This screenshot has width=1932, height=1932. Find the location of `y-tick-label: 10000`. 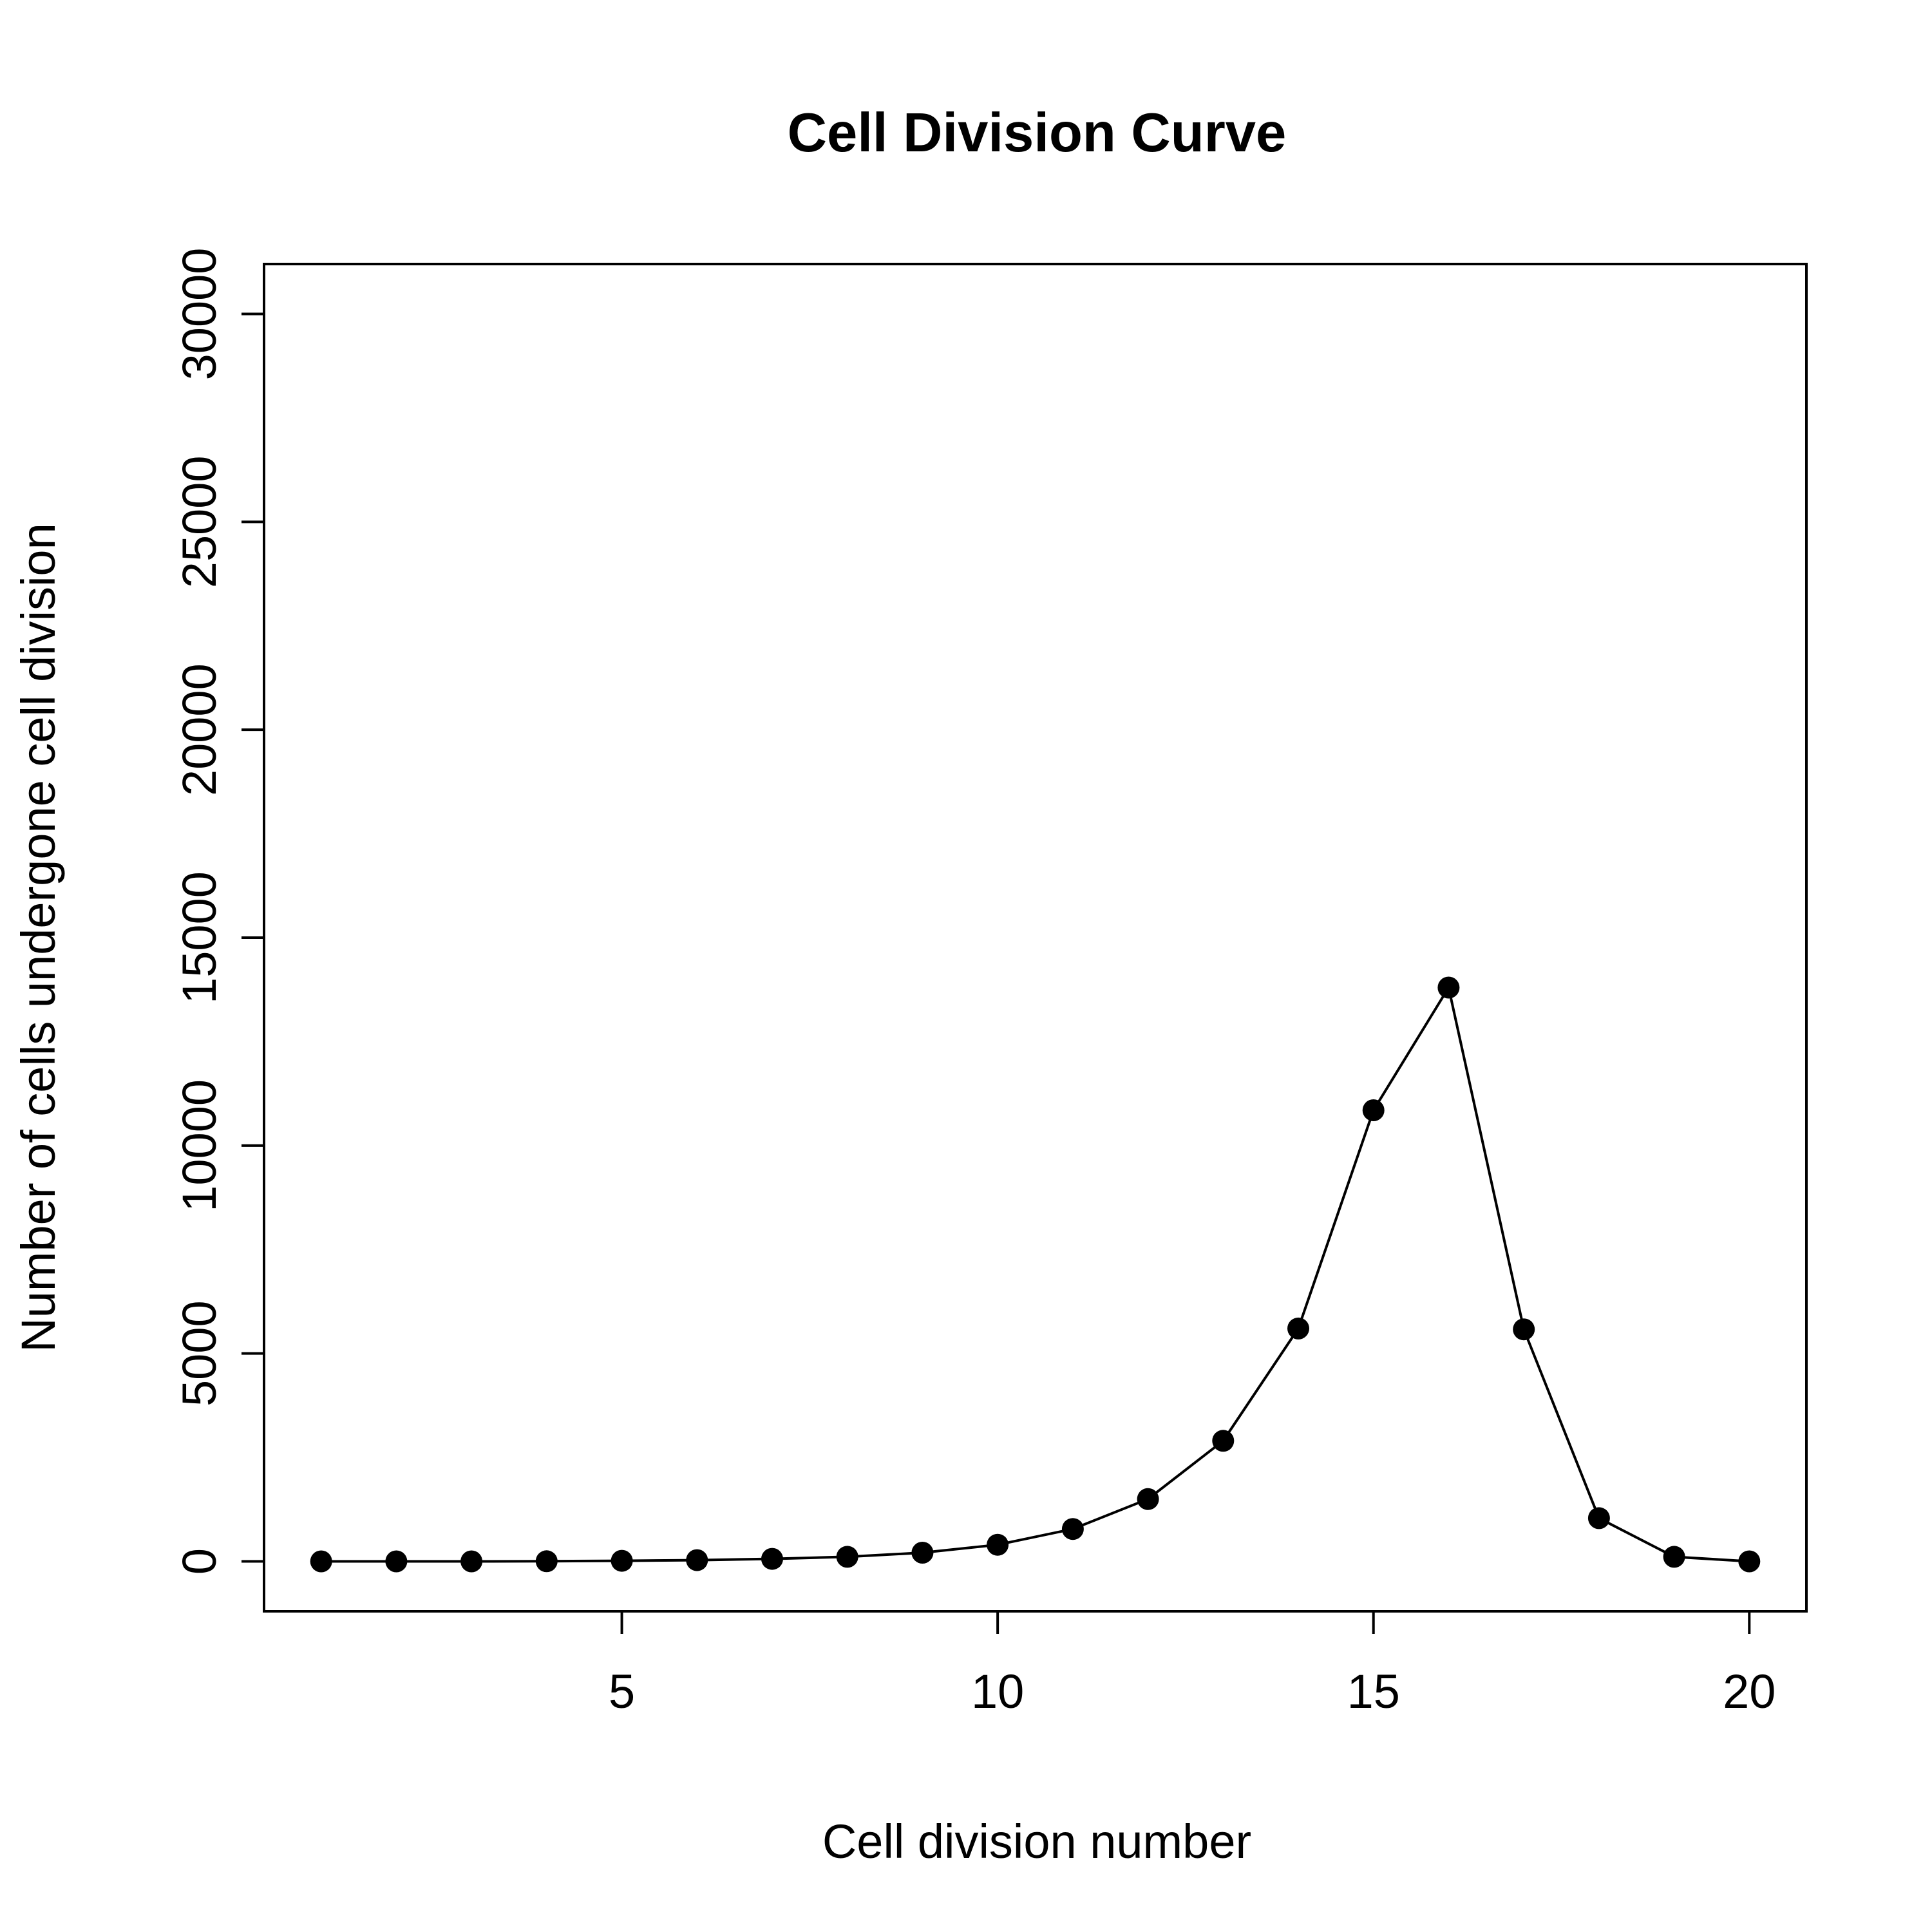

y-tick-label: 10000 is located at coordinates (199, 1145).